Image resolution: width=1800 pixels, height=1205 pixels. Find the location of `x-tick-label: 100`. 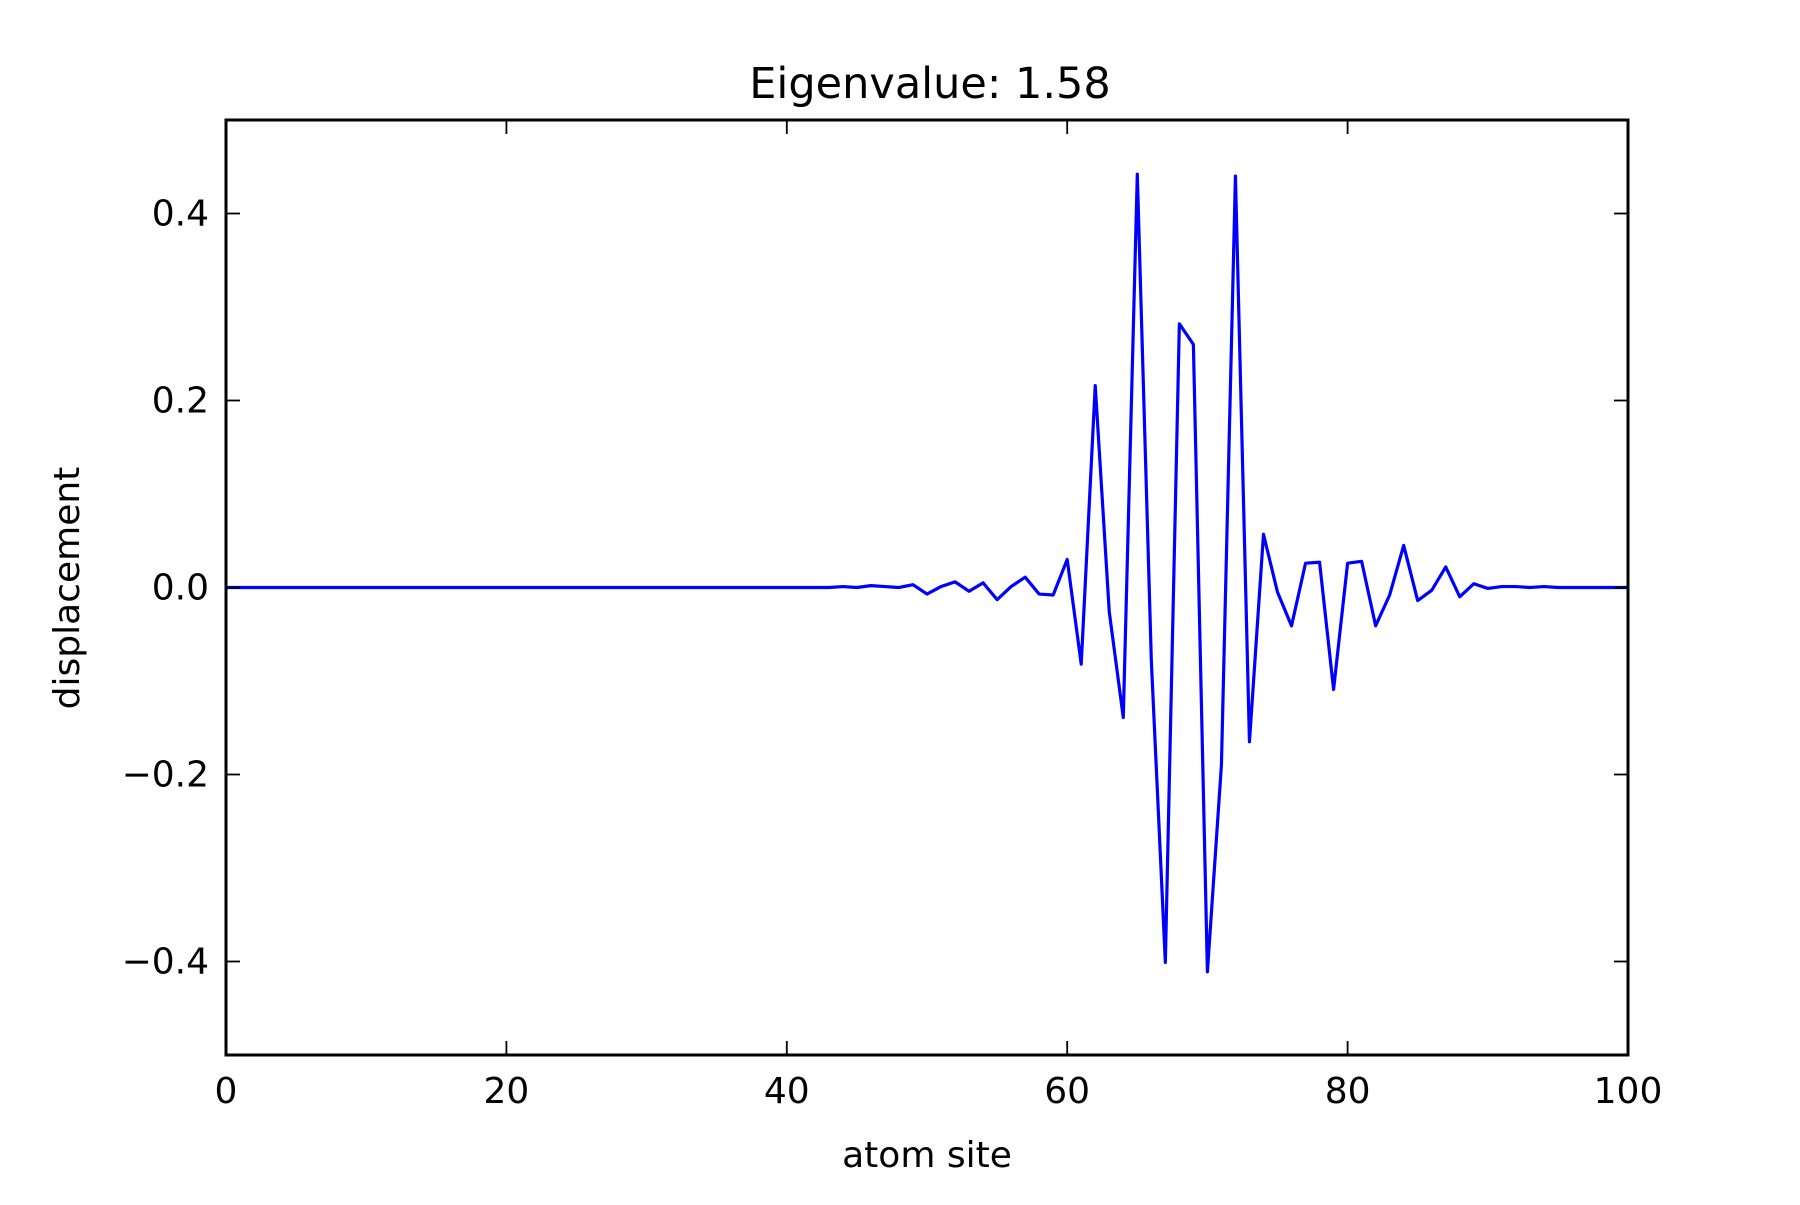

x-tick-label: 100 is located at coordinates (1628, 1091).